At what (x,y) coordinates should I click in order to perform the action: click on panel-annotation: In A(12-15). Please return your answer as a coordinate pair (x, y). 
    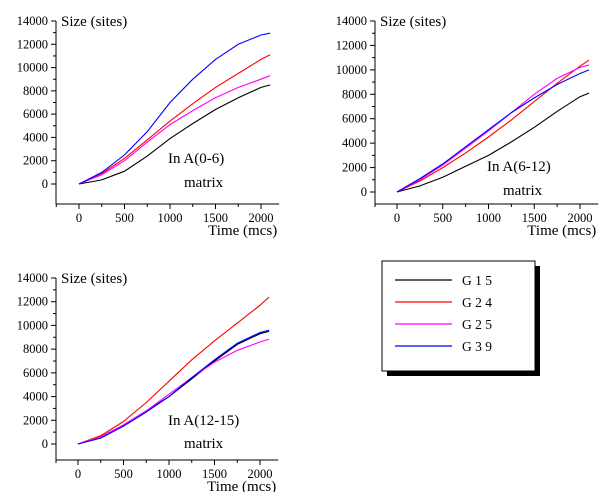
    Looking at the image, I should click on (203, 421).